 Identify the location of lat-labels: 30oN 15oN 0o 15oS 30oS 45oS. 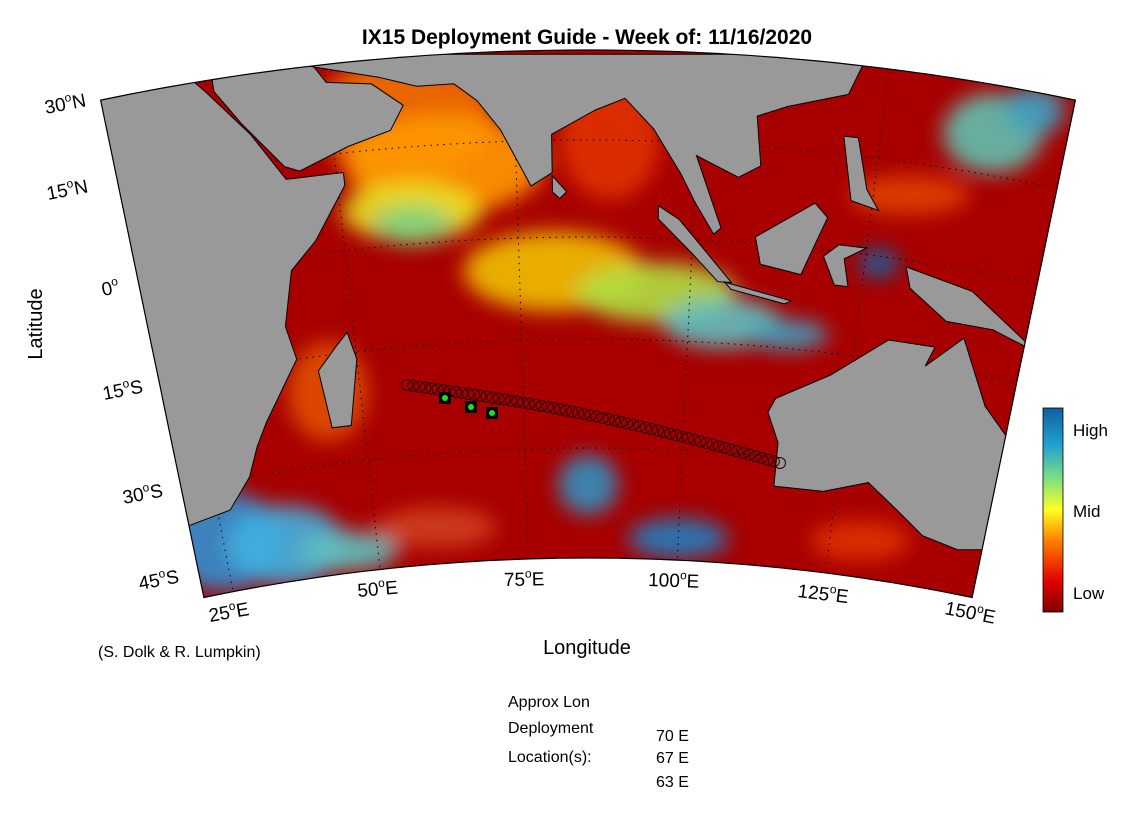
(111, 341).